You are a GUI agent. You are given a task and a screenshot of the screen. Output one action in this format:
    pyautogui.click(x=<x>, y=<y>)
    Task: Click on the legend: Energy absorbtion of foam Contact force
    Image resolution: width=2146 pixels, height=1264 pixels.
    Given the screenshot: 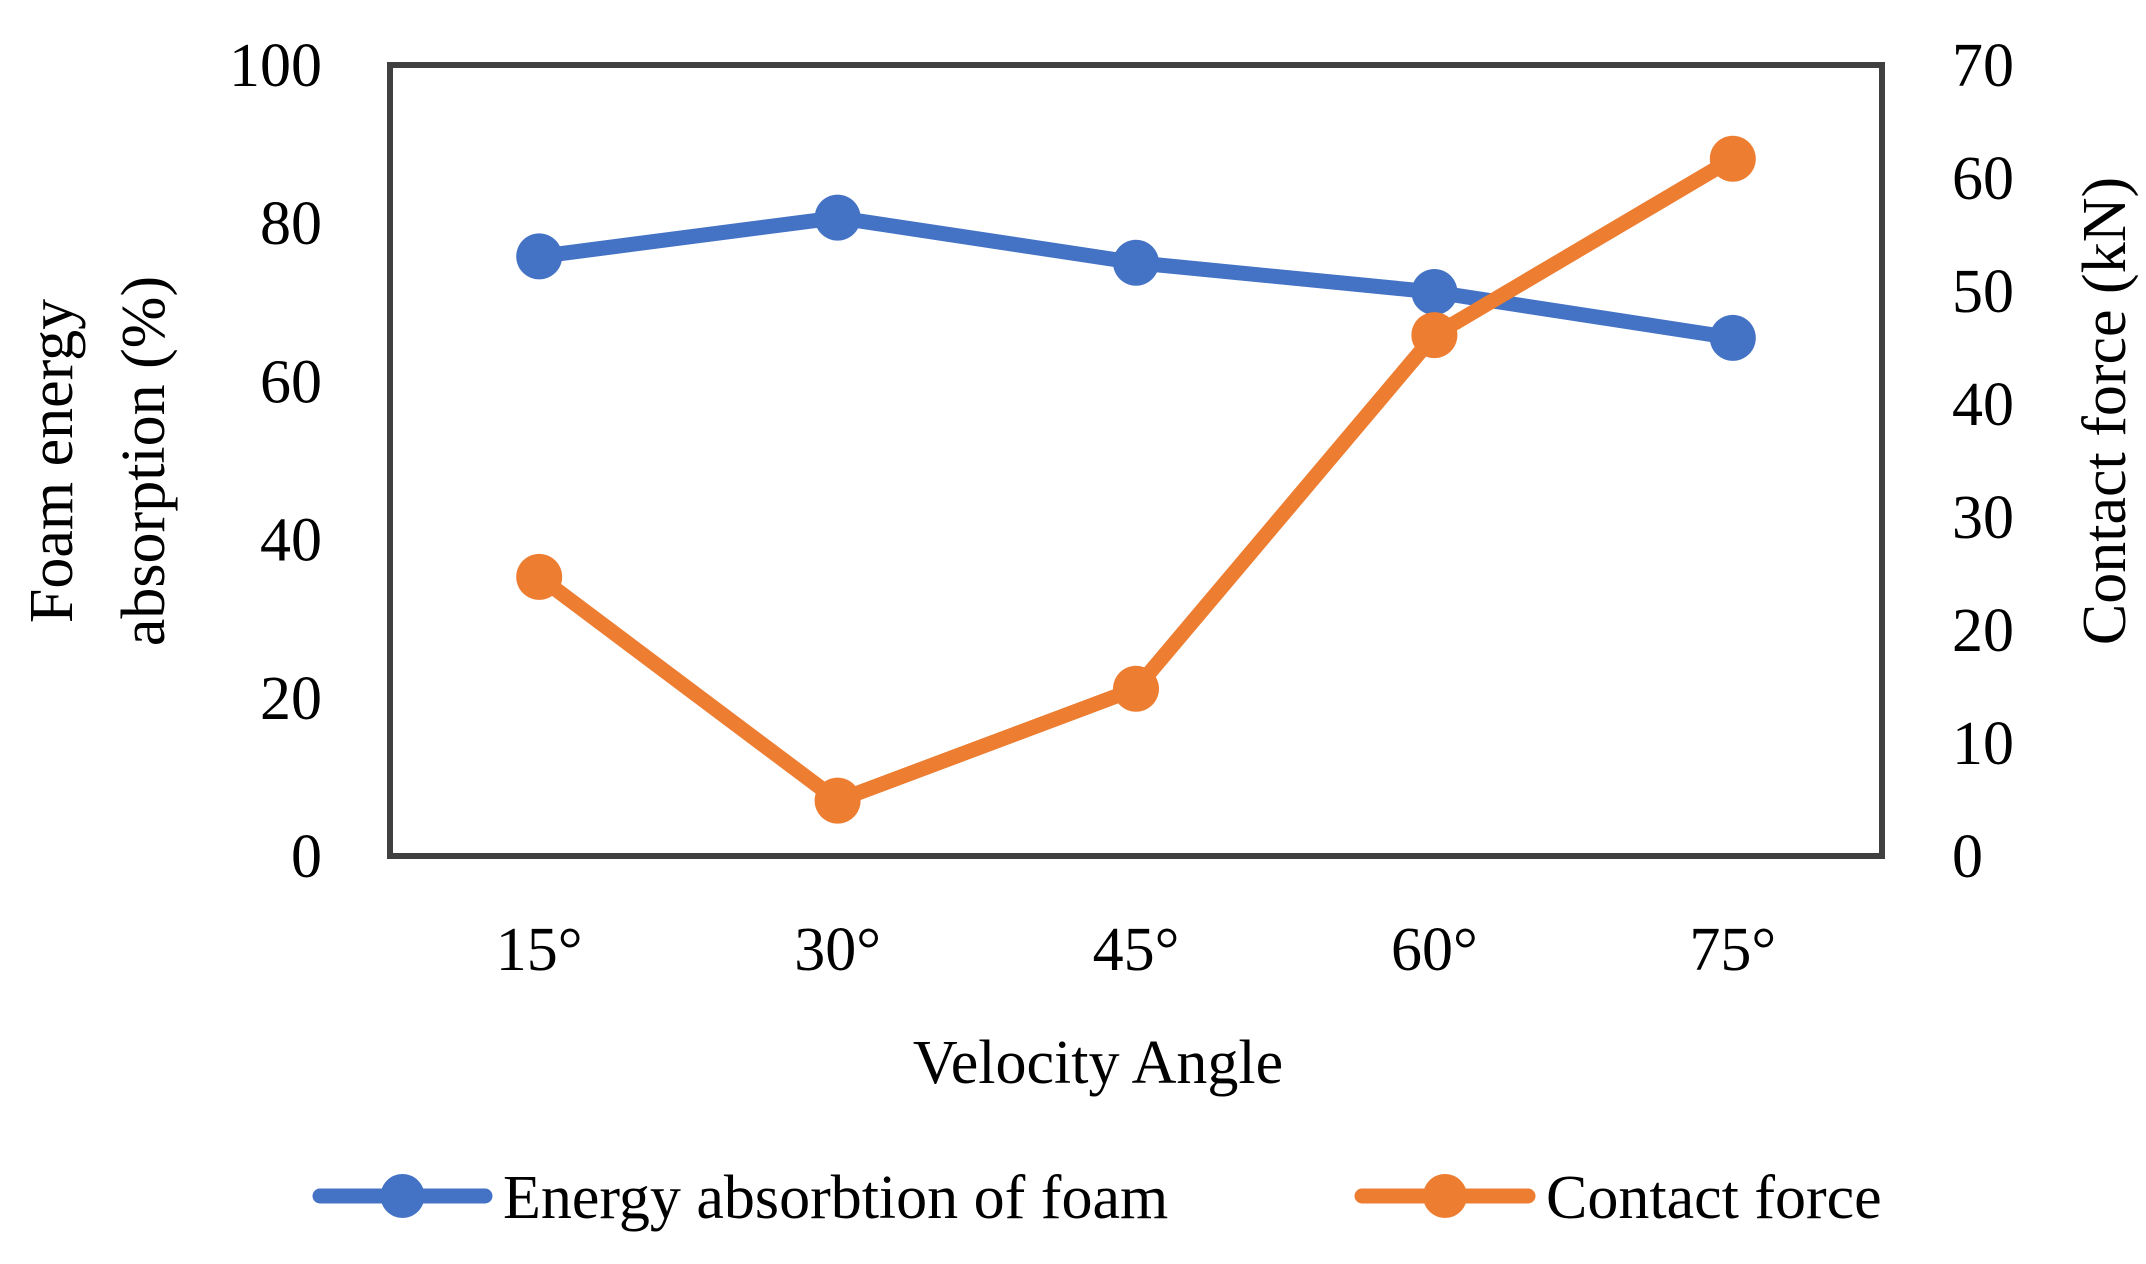 What is the action you would take?
    pyautogui.click(x=1097, y=1198)
    